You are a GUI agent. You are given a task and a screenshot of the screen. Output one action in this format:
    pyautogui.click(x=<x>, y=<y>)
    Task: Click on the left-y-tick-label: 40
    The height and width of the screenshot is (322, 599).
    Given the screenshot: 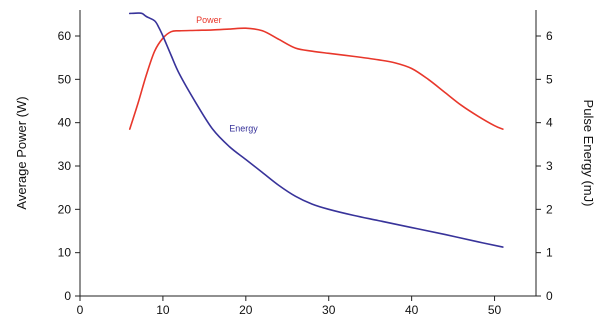 What is the action you would take?
    pyautogui.click(x=65, y=123)
    